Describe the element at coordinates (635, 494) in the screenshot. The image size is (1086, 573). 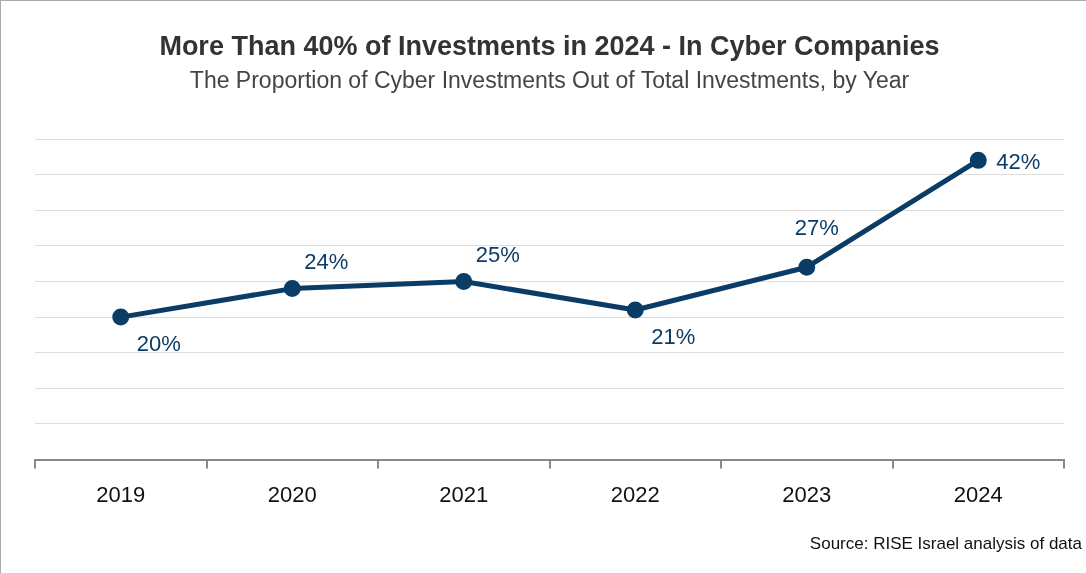
I see `x-tick-label: 2022` at that location.